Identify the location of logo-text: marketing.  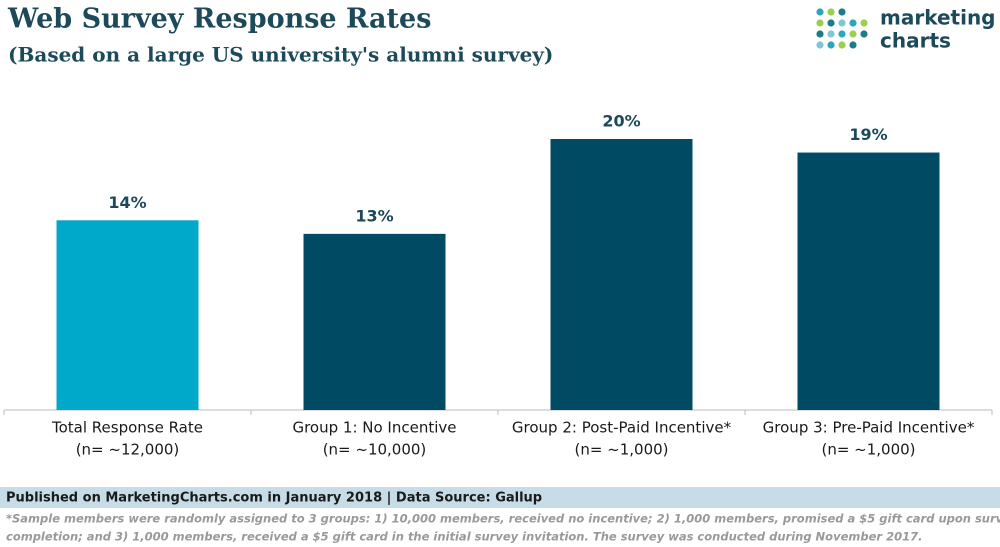
(938, 18).